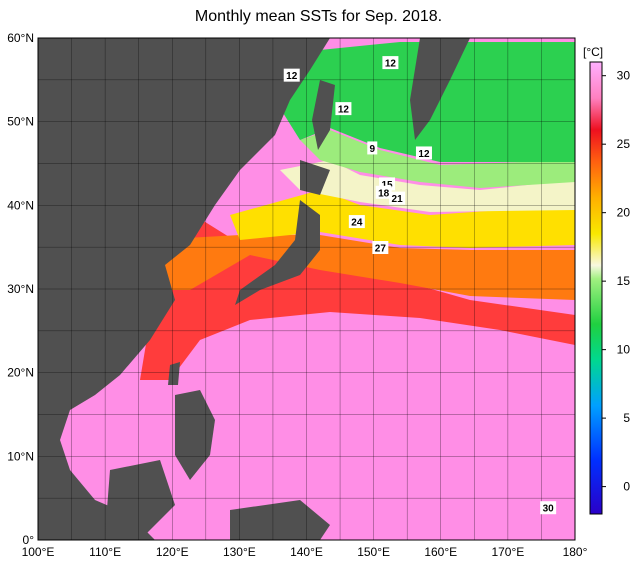  Describe the element at coordinates (315, 177) in the screenshot. I see `land-hokkaido` at that location.